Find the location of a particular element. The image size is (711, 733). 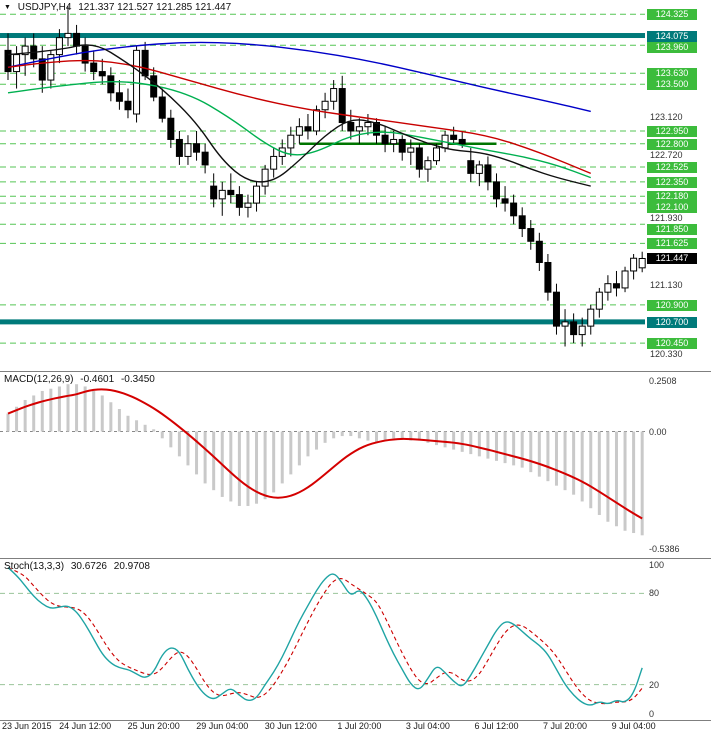

stoch-d-value: 20.9708 is located at coordinates (131, 566).